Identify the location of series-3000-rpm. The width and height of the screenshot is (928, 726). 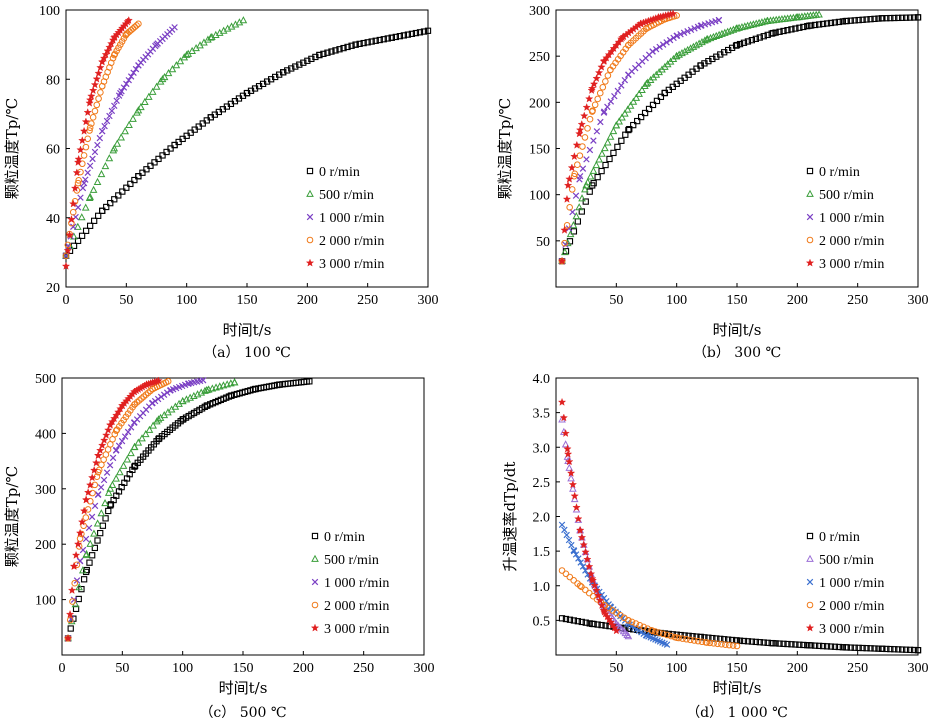
(97, 143).